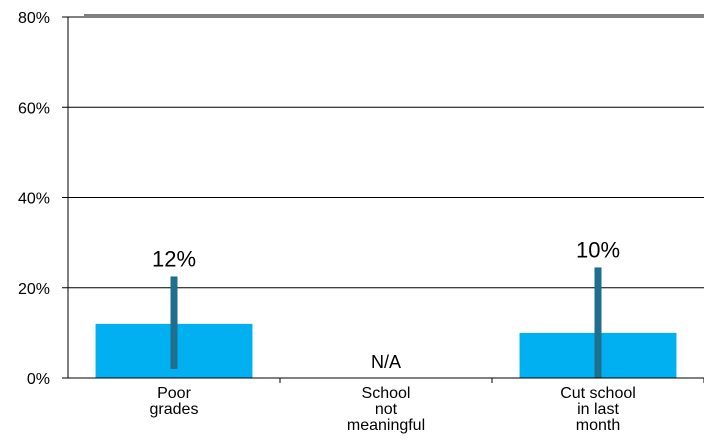  I want to click on data-label: 10%, so click(598, 249).